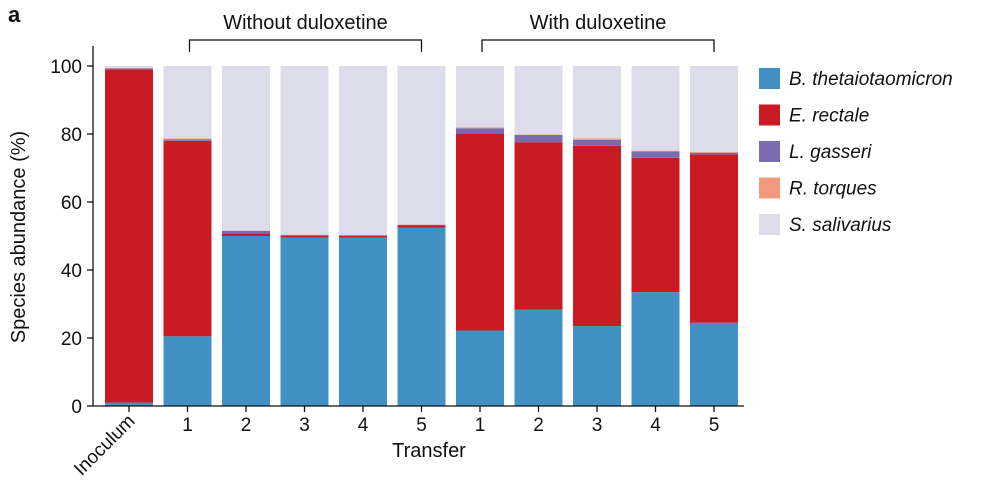  What do you see at coordinates (829, 116) in the screenshot?
I see `legend-label-e-rectale: E. rectale` at bounding box center [829, 116].